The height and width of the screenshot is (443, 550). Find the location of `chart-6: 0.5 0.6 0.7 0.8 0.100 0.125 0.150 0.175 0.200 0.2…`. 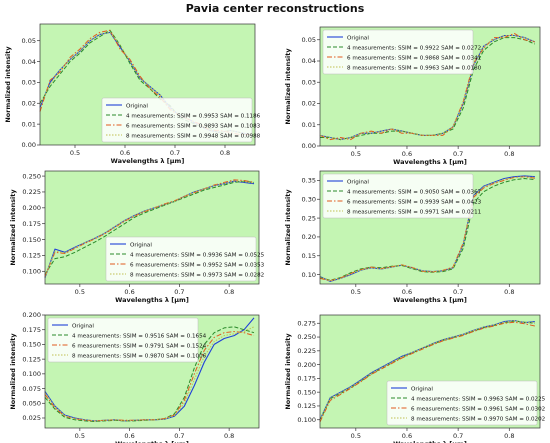

chart-6: 0.5 0.6 0.7 0.8 0.100 0.125 0.150 0.175 0.200 0.2… is located at coordinates (415, 378).